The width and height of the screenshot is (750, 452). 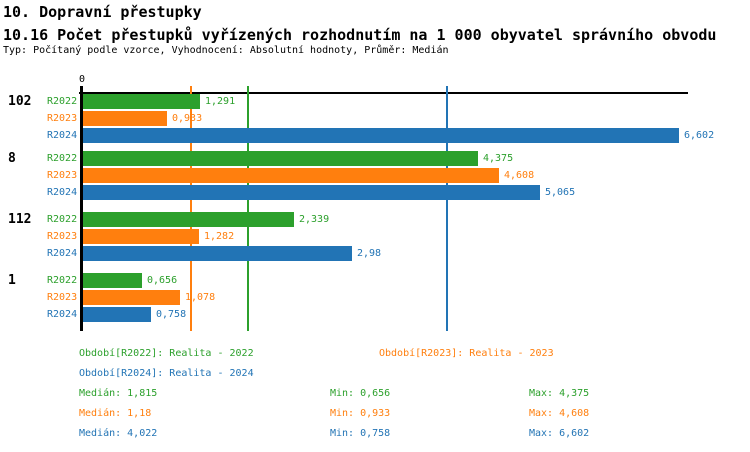 What do you see at coordinates (559, 413) in the screenshot?
I see `max-value: Max: 4,608` at bounding box center [559, 413].